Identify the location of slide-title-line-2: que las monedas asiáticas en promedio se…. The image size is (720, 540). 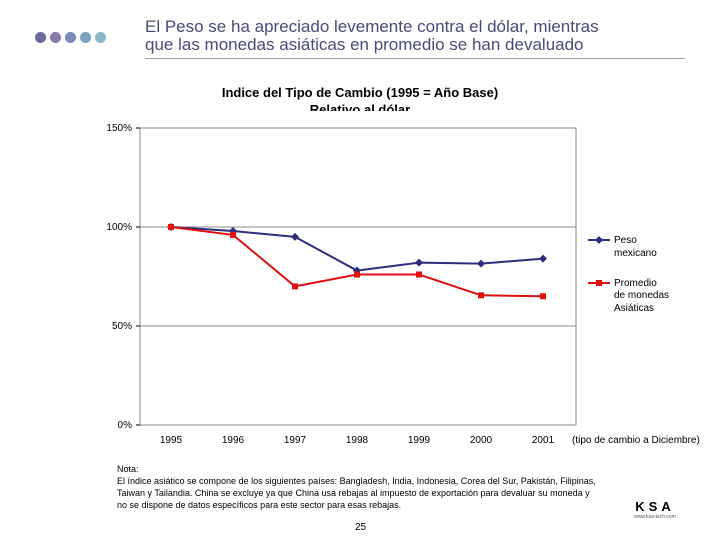
(364, 44).